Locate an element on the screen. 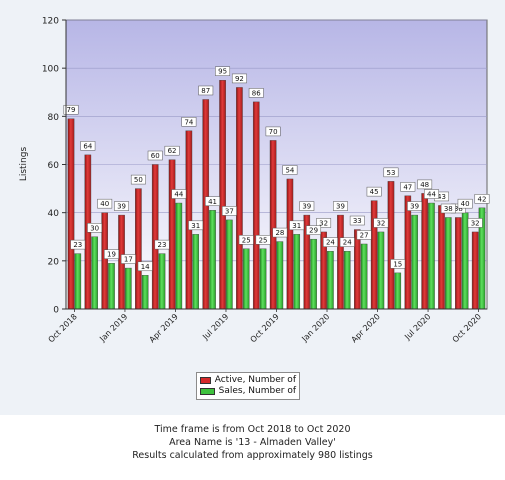 Image resolution: width=505 pixels, height=480 pixels. data-label: 40 is located at coordinates (465, 204).